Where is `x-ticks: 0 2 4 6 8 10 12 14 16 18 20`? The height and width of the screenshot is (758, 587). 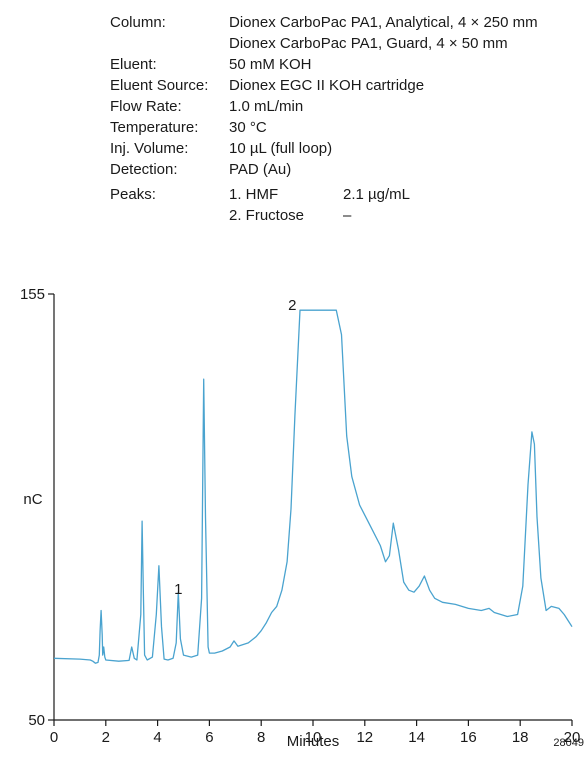 x-ticks: 0 2 4 6 8 10 12 14 16 18 20 is located at coordinates (315, 733).